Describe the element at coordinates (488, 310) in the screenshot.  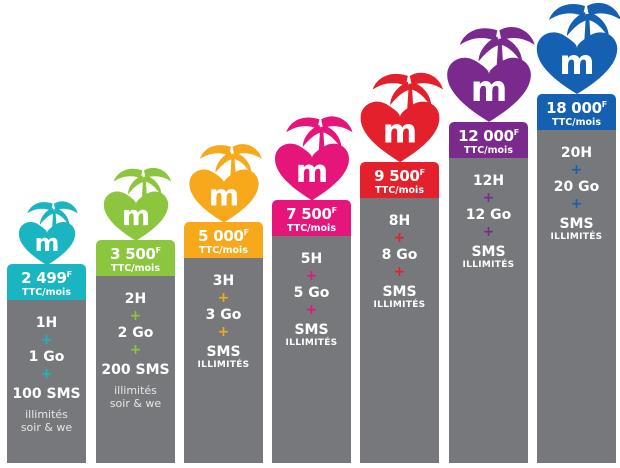
I see `plan-details: 12H + 12 Go + SMS ILLIMITÉS` at that location.